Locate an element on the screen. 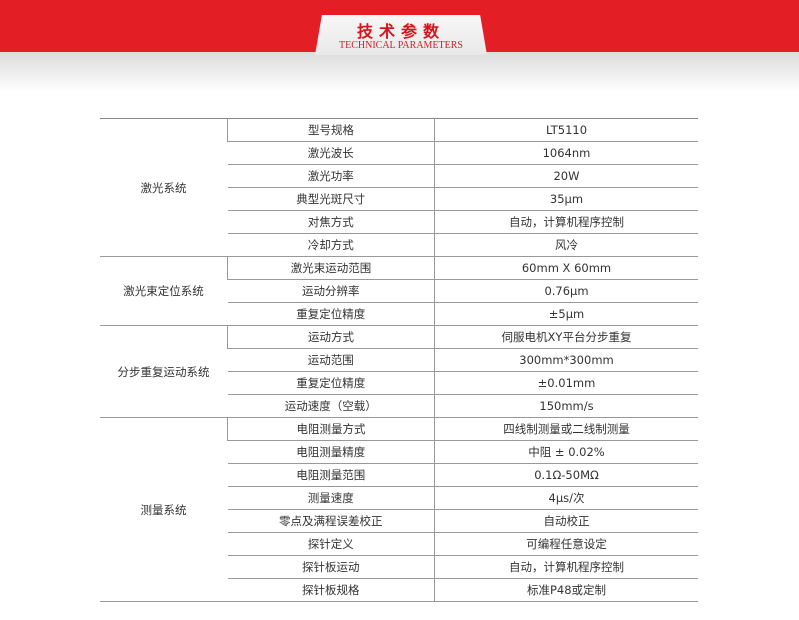 The image size is (799, 620). table-row: 典型光斑尺寸 35μm is located at coordinates (399, 199).